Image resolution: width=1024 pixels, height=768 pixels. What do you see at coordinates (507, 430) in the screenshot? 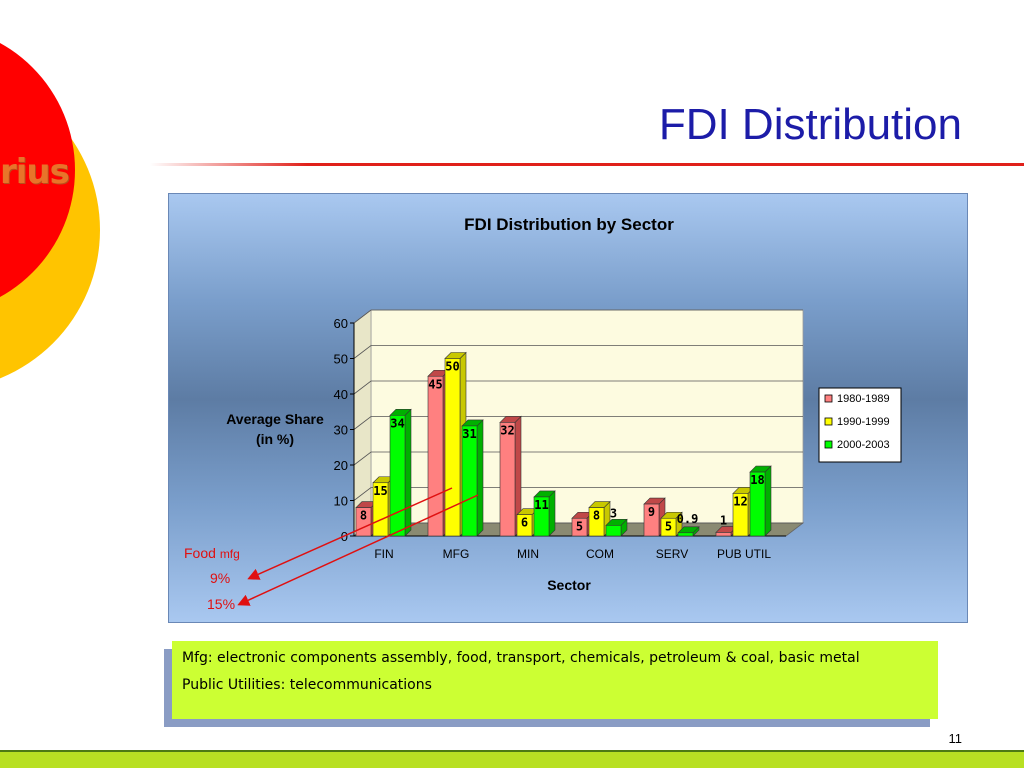
I see `data-label: 32` at bounding box center [507, 430].